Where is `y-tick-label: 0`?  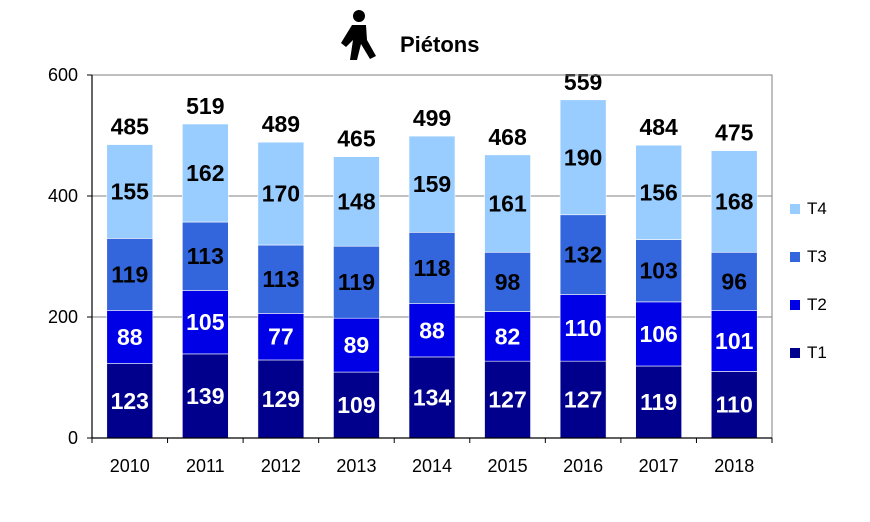 y-tick-label: 0 is located at coordinates (73, 438).